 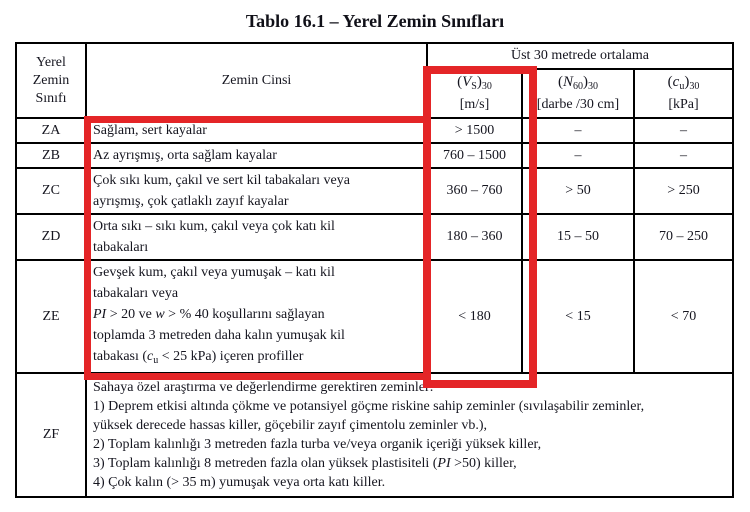 What do you see at coordinates (256, 155) in the screenshot?
I see `soil-description: Az ayrışmış, orta sağlam kayalar` at bounding box center [256, 155].